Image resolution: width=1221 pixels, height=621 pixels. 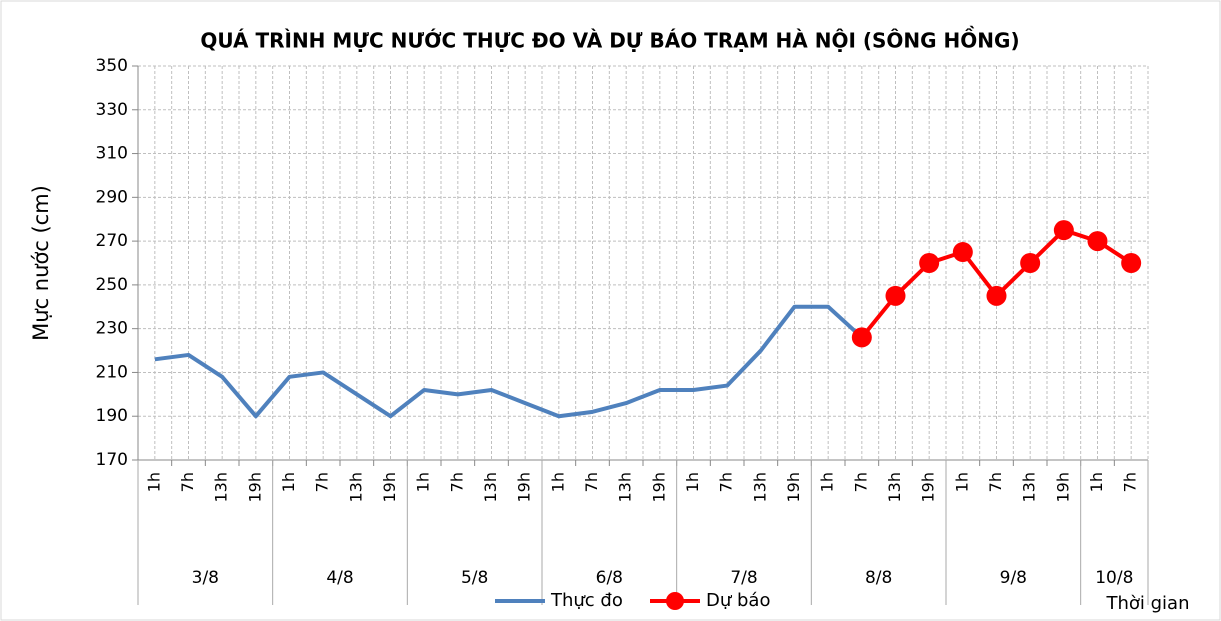 I want to click on y-axis-label: Mực nước (cm), so click(x=41, y=263).